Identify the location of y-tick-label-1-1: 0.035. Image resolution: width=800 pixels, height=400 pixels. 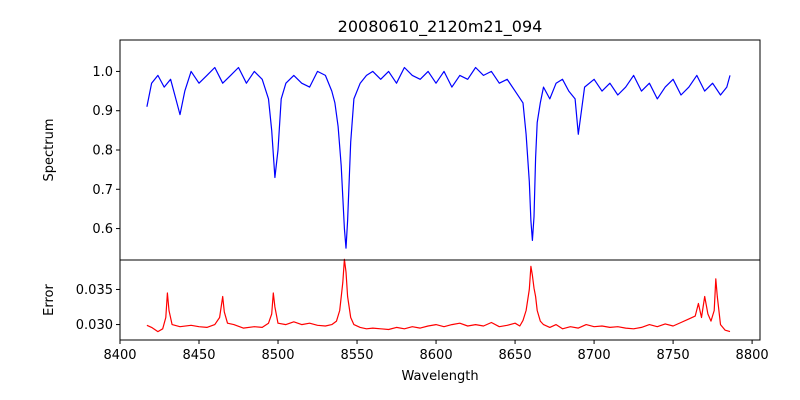
(94, 290).